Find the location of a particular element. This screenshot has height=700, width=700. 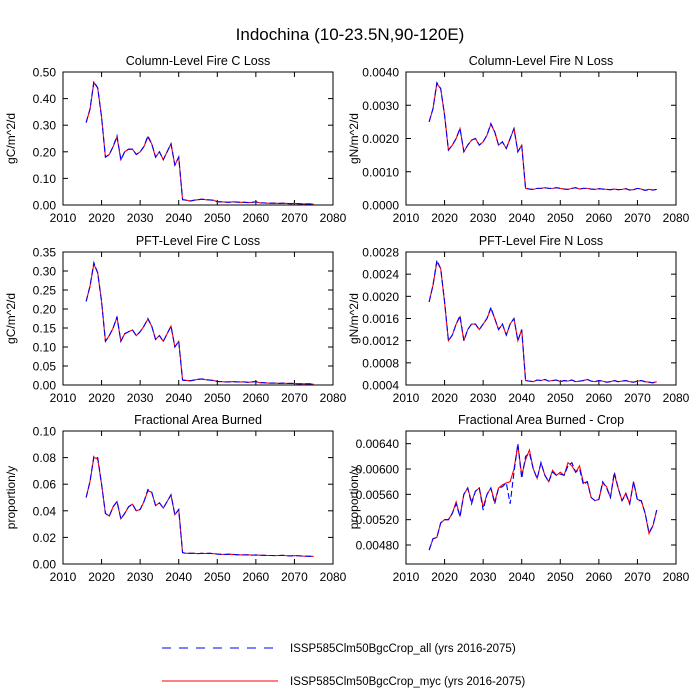

panel-title: PFT-Level Fire C Loss is located at coordinates (198, 241).